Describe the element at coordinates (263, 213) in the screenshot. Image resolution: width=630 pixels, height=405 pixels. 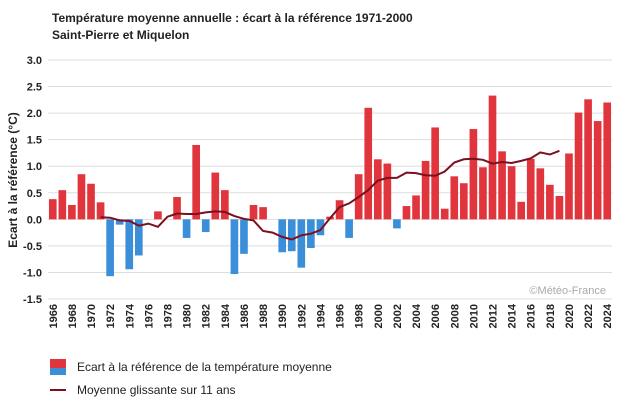
I see `bar-1988` at that location.